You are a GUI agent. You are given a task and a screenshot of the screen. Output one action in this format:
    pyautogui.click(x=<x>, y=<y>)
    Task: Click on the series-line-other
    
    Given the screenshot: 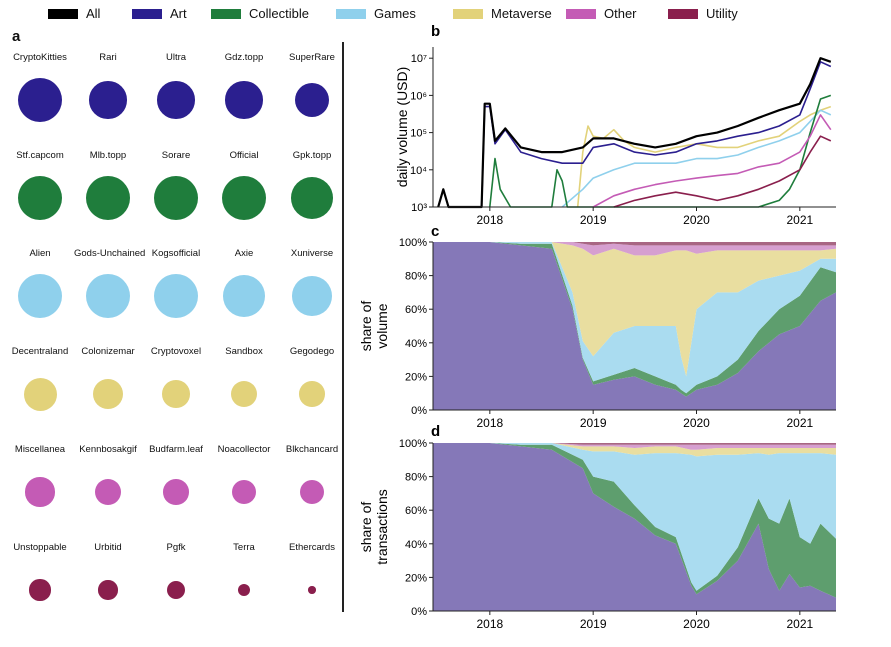 What is the action you would take?
    pyautogui.click(x=712, y=161)
    